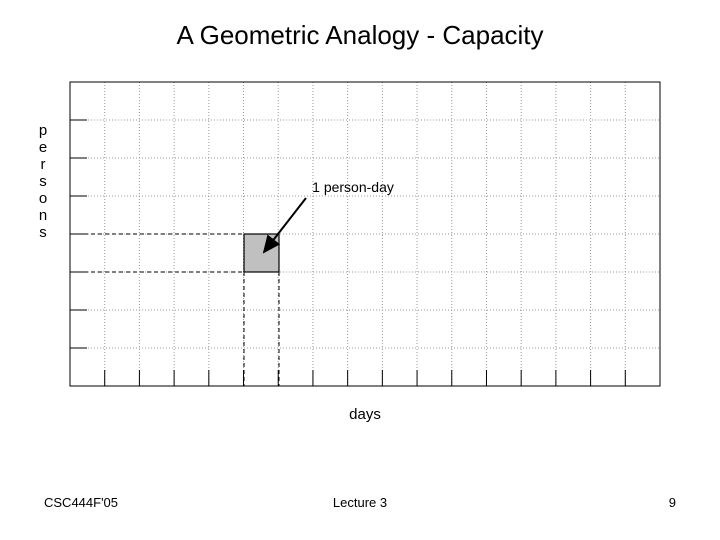  Describe the element at coordinates (175, 309) in the screenshot. I see `guide-lines` at that location.